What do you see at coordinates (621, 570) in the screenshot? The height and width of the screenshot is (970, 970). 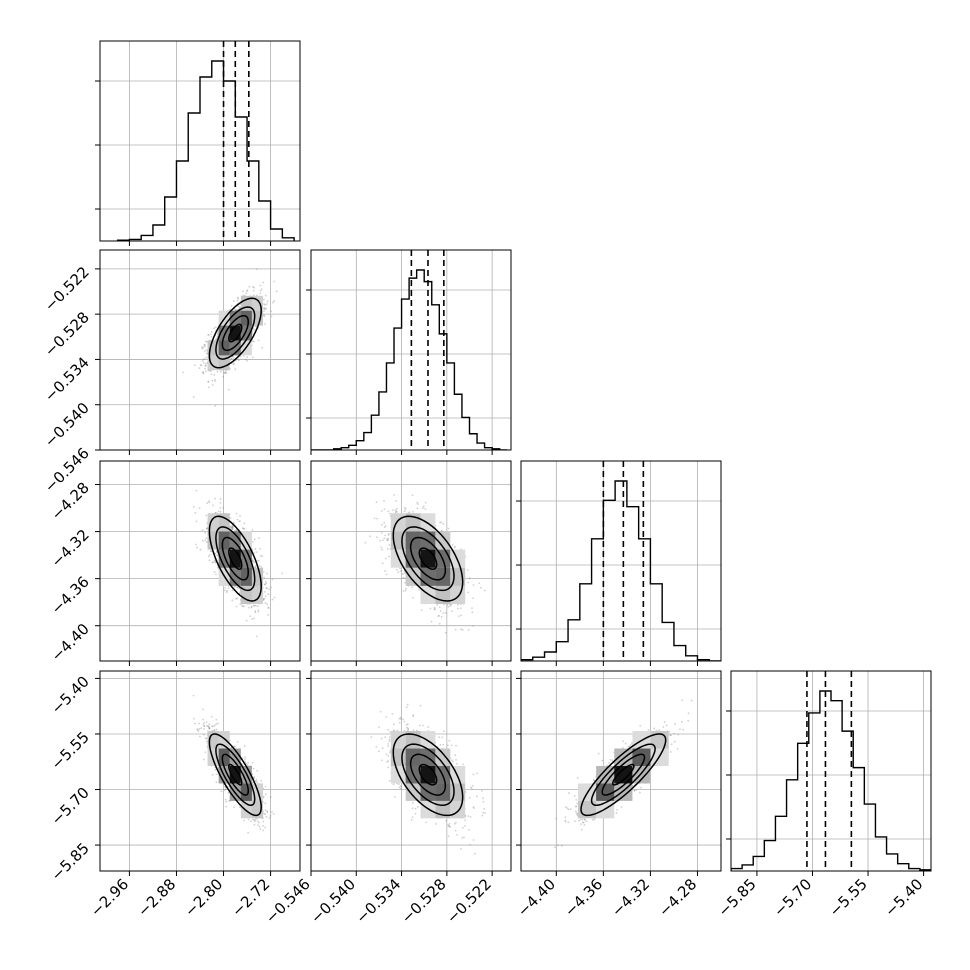 I see `histogram-line` at bounding box center [621, 570].